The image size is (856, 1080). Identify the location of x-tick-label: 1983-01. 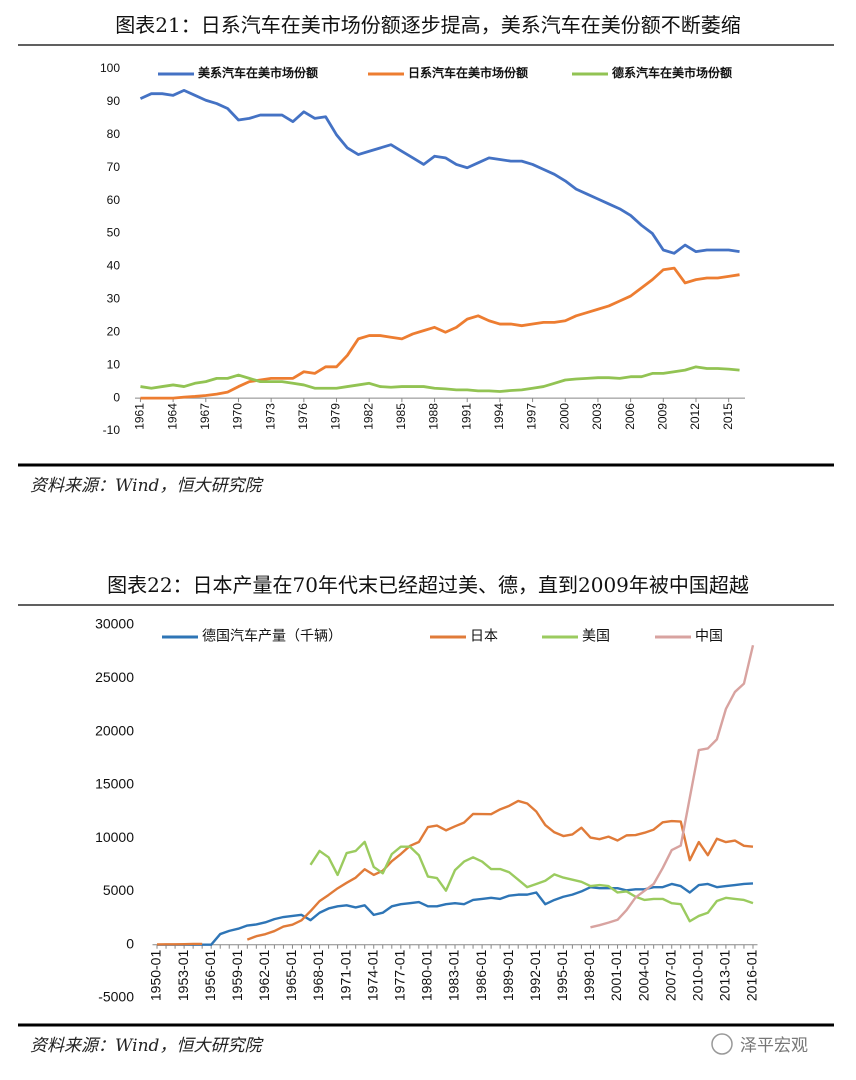
(454, 976).